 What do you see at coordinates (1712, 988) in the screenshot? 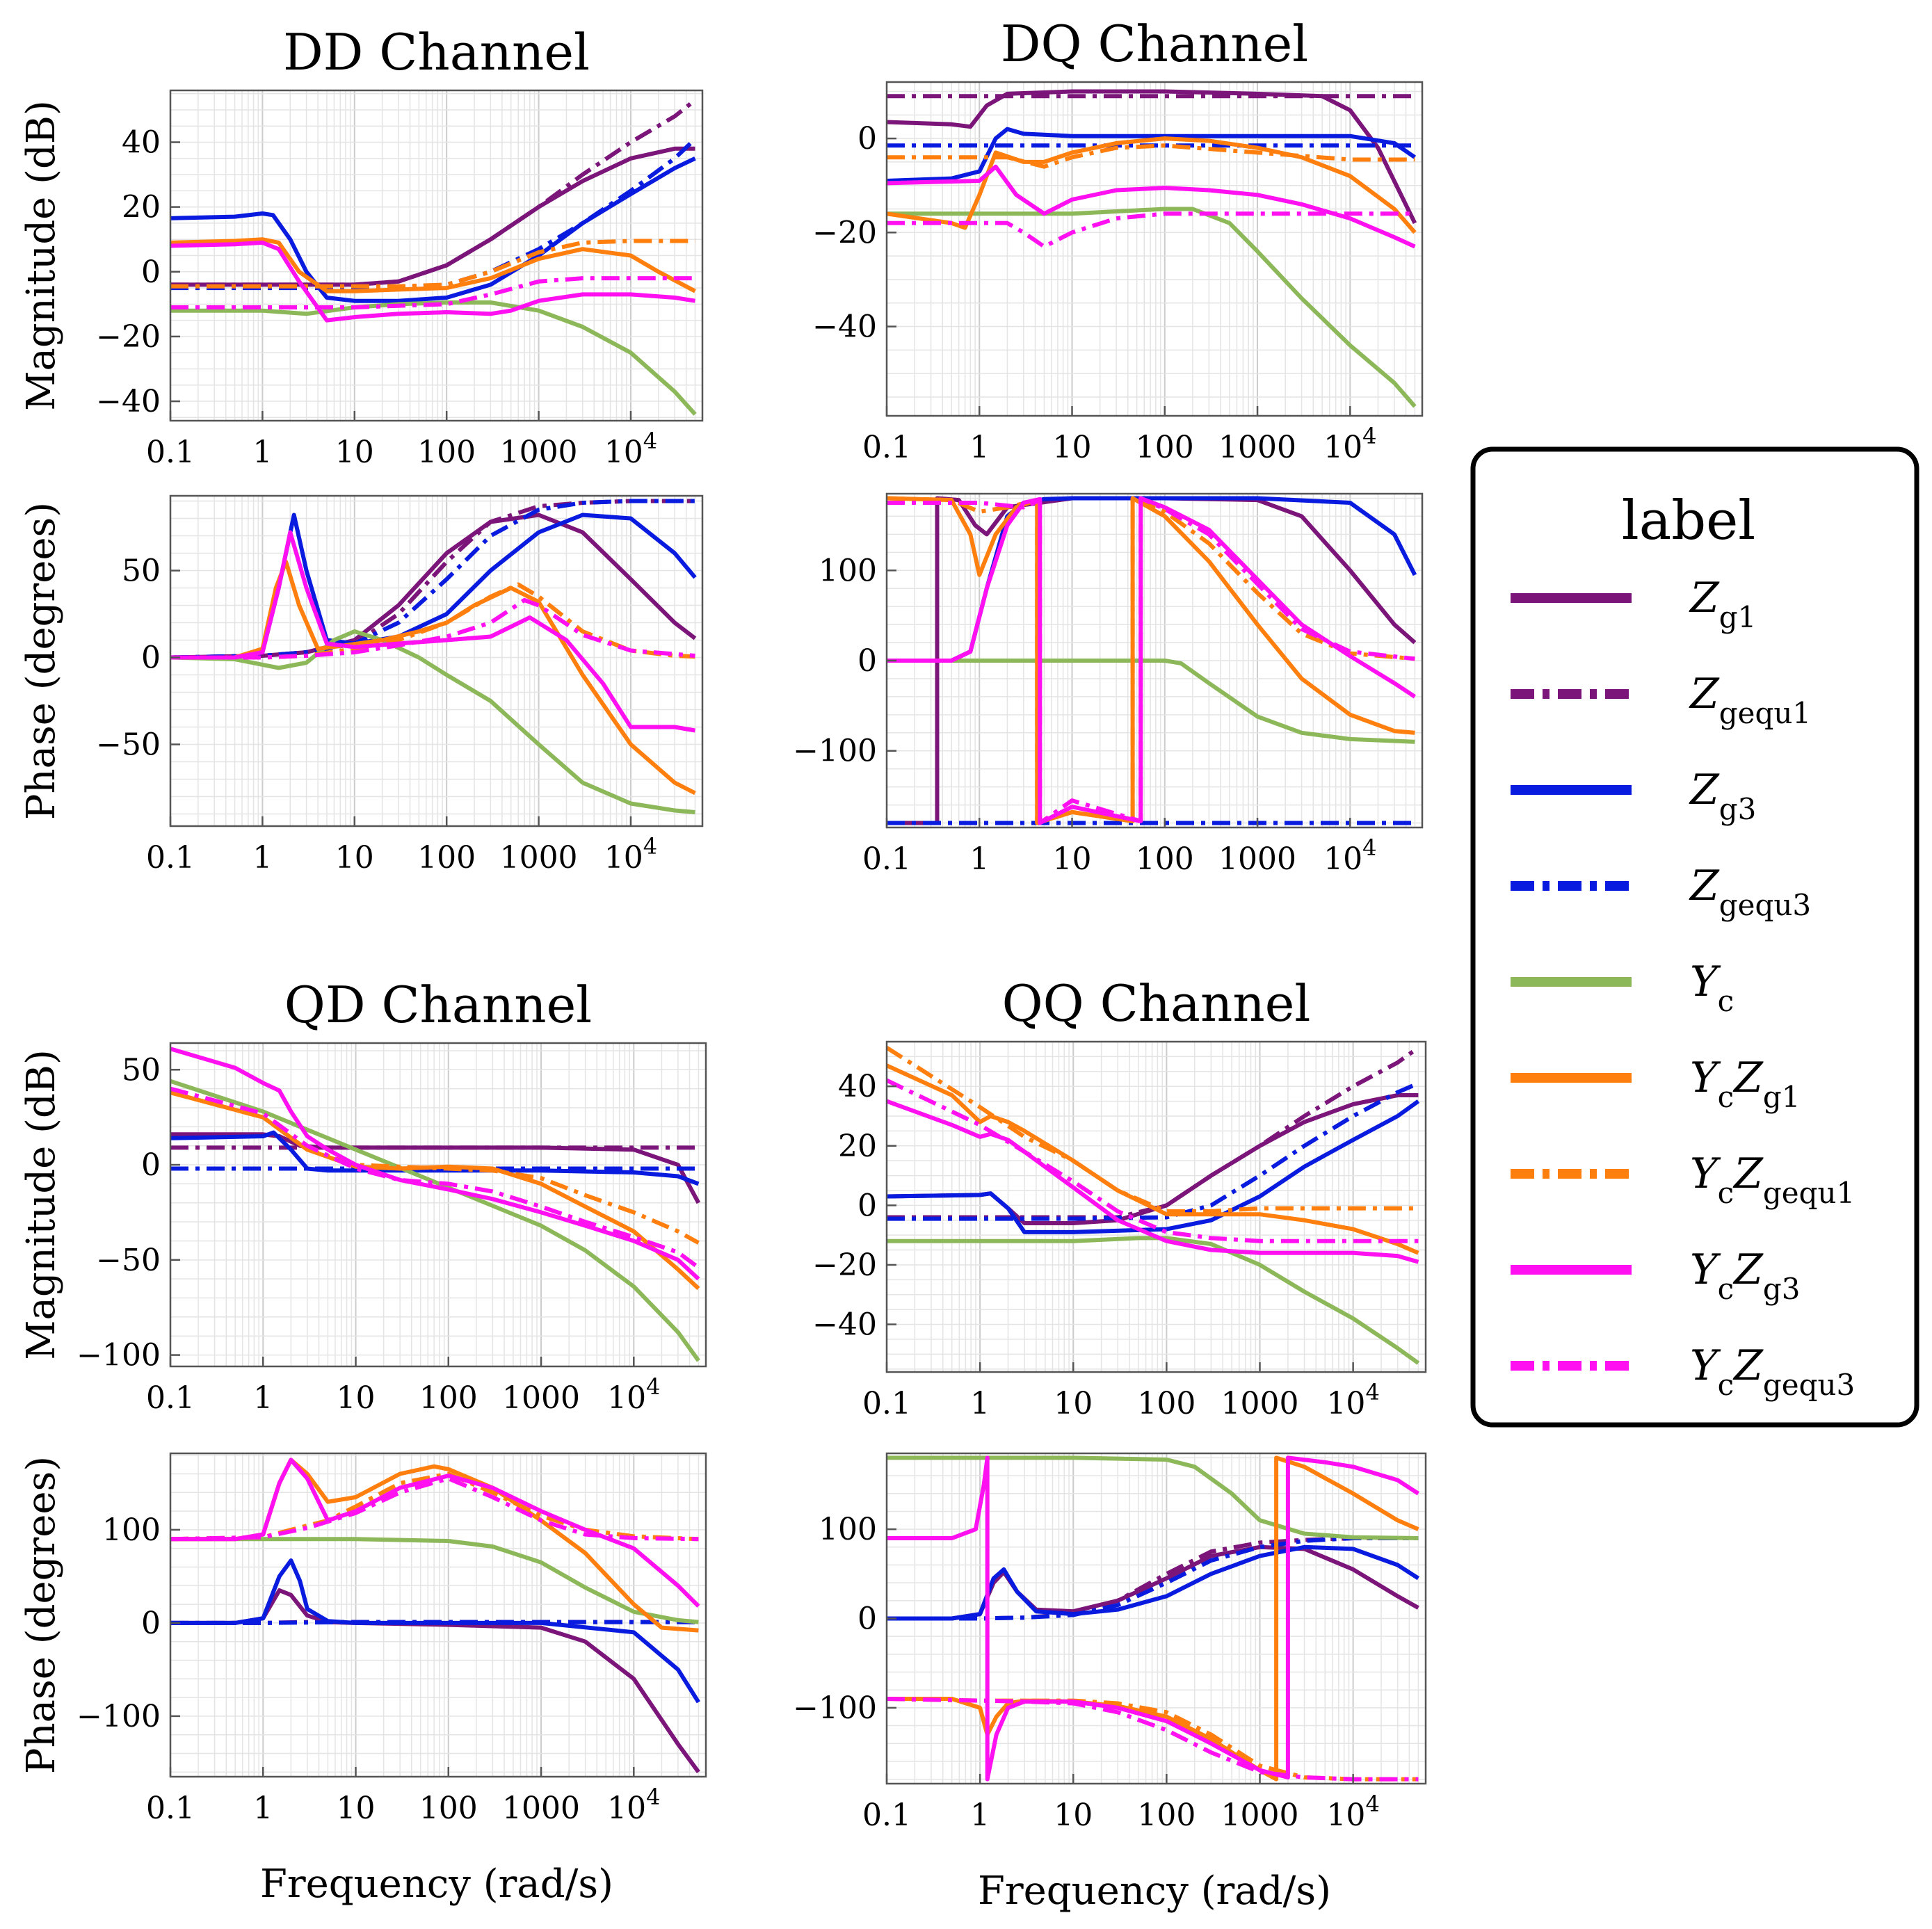
I see `legend-label-Yc: Yc` at bounding box center [1712, 988].